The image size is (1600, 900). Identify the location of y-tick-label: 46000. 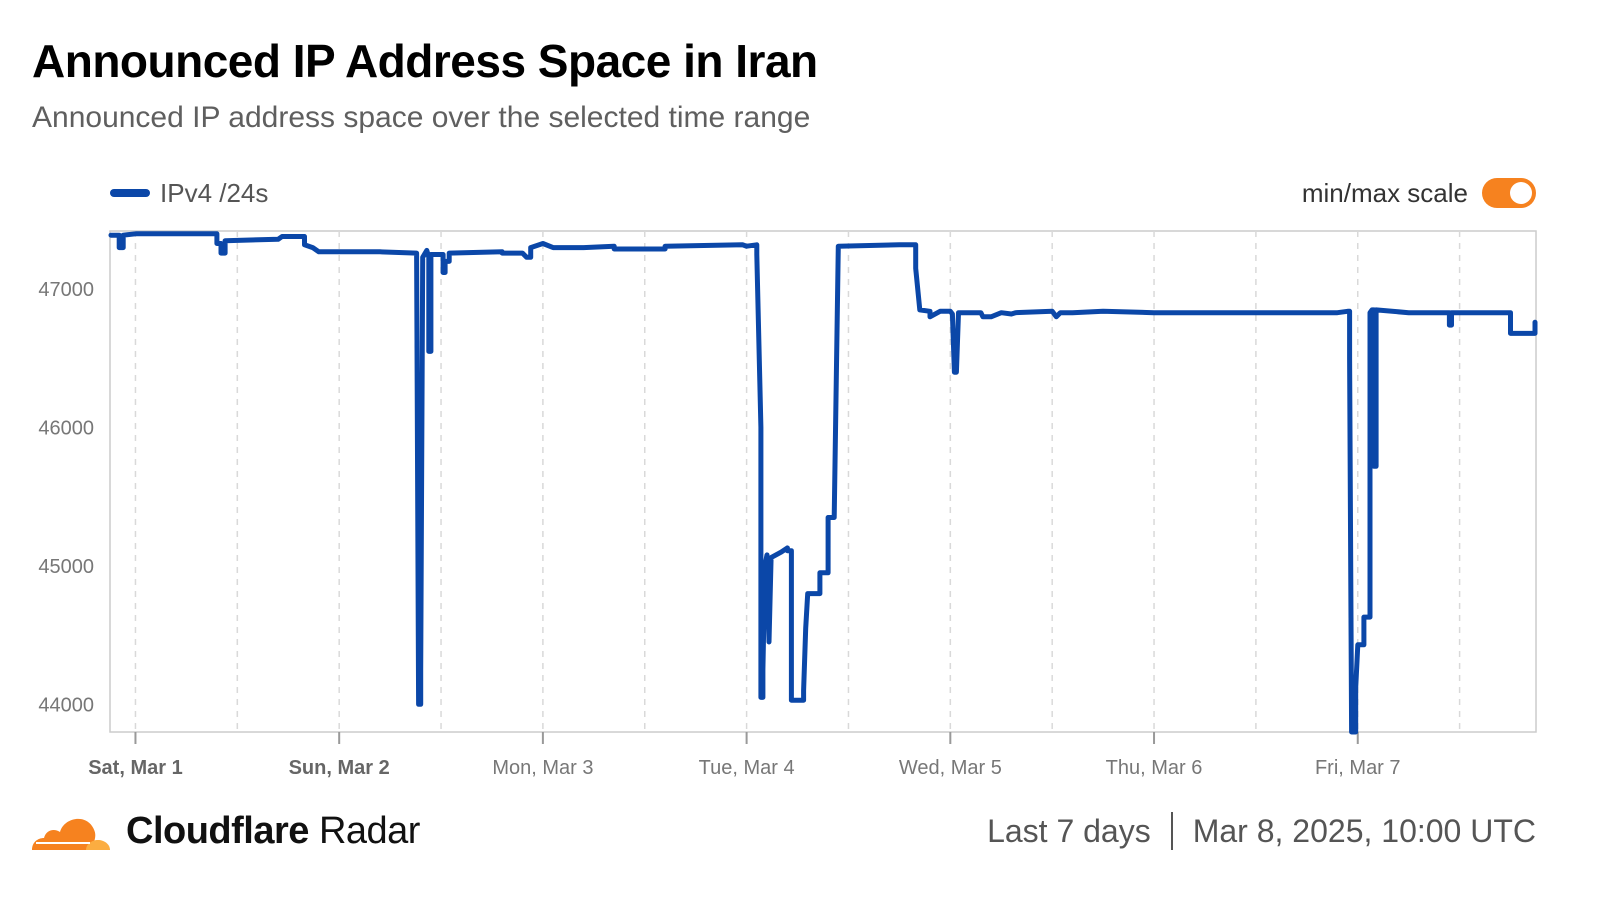
(66, 429).